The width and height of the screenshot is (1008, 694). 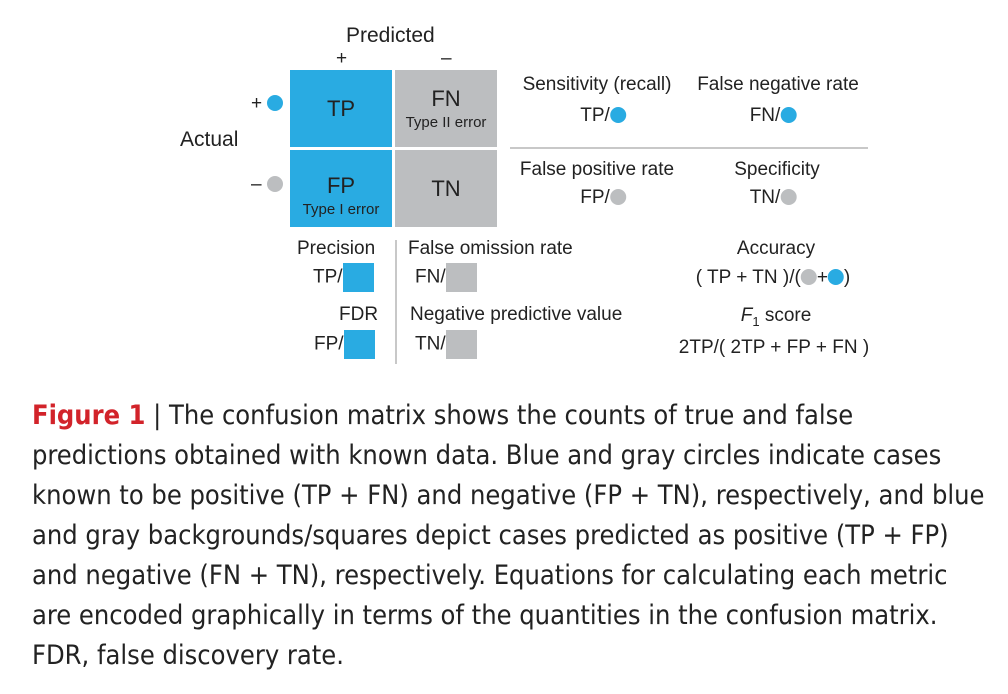 I want to click on actual-plus-label: +, so click(x=267, y=104).